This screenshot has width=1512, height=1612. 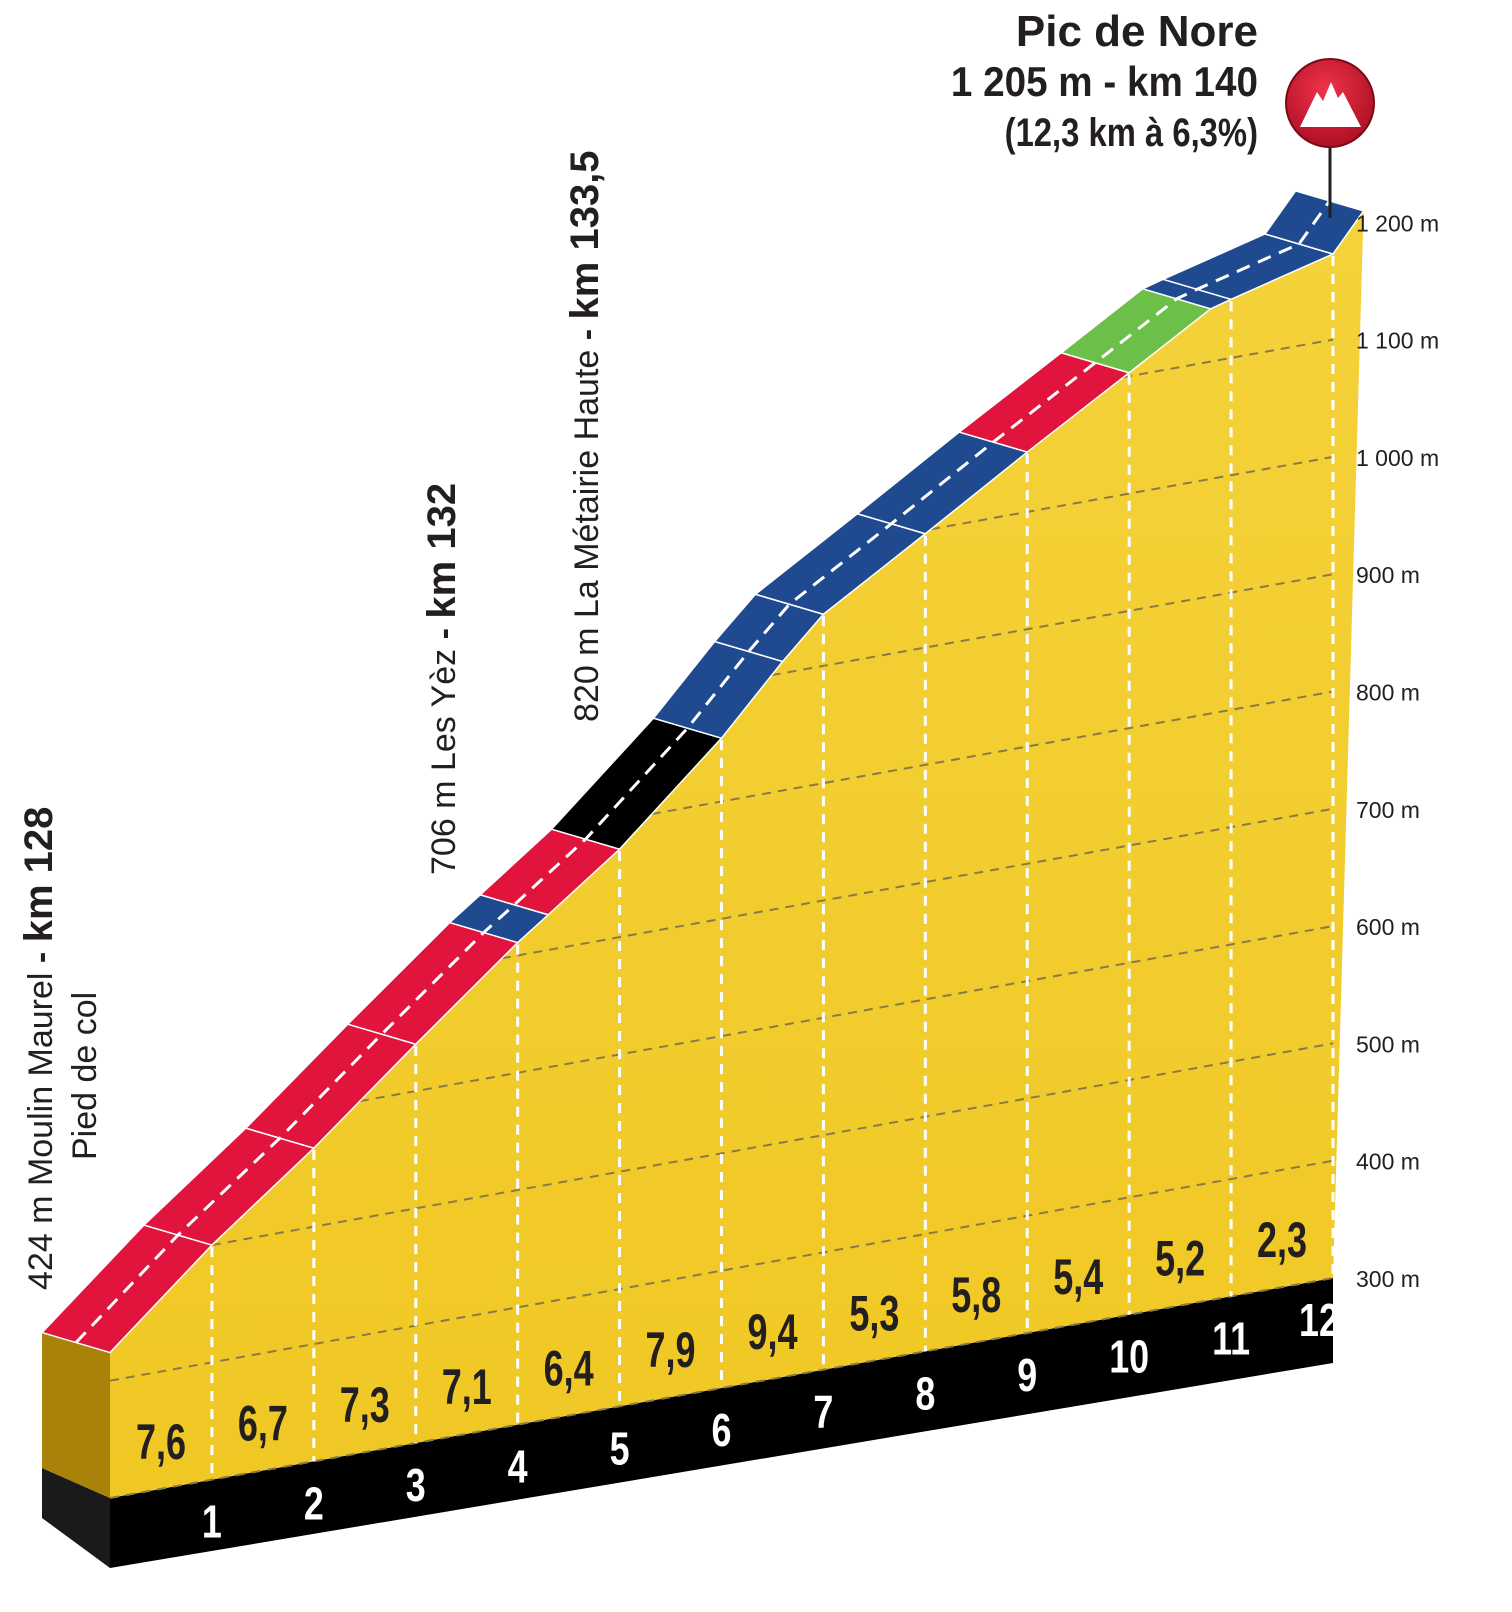 I want to click on y-tick-label: 900 m, so click(x=1388, y=575).